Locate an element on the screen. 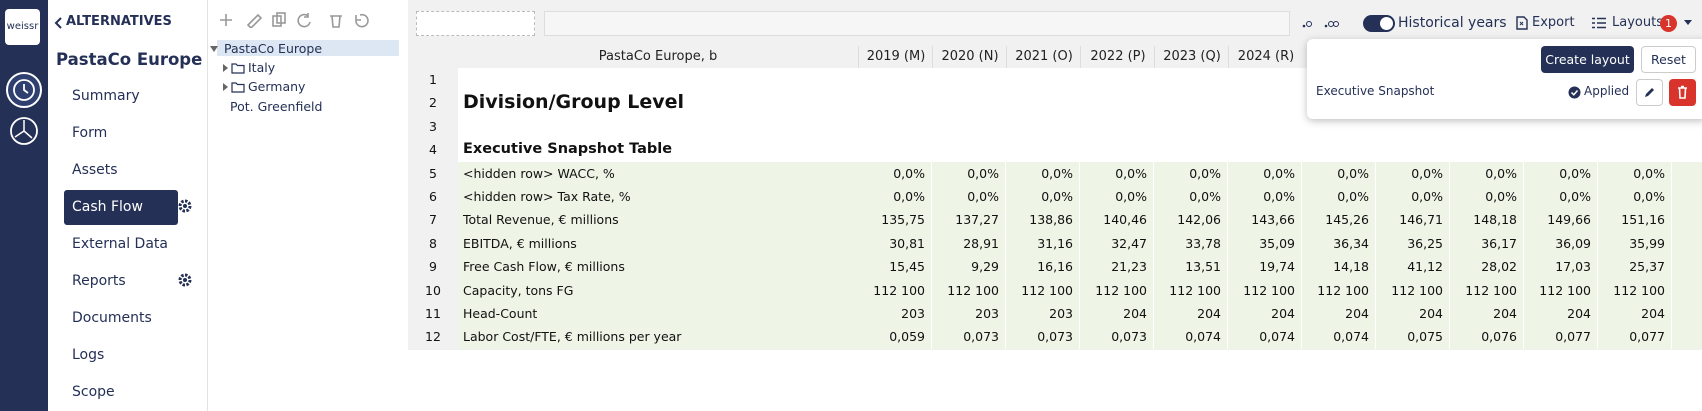  cell: 9,29 is located at coordinates (969, 267).